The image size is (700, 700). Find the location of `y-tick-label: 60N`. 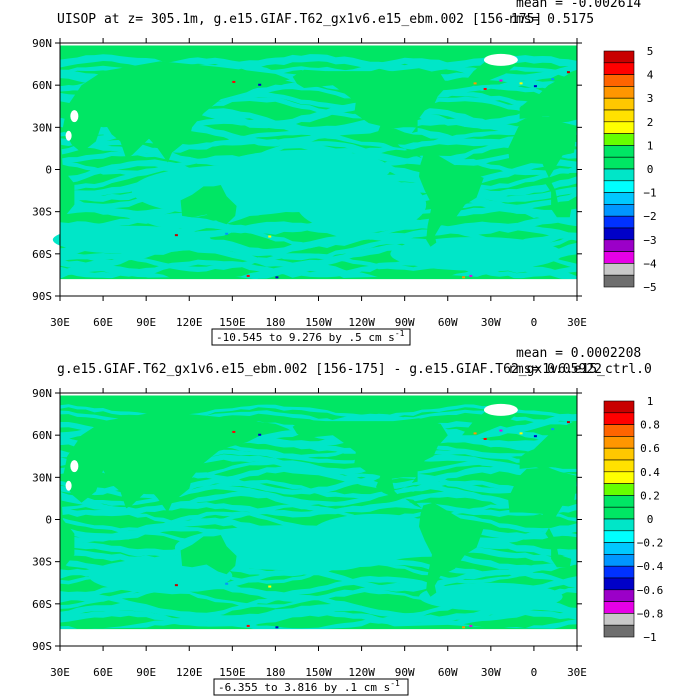

y-tick-label: 60N is located at coordinates (42, 435).